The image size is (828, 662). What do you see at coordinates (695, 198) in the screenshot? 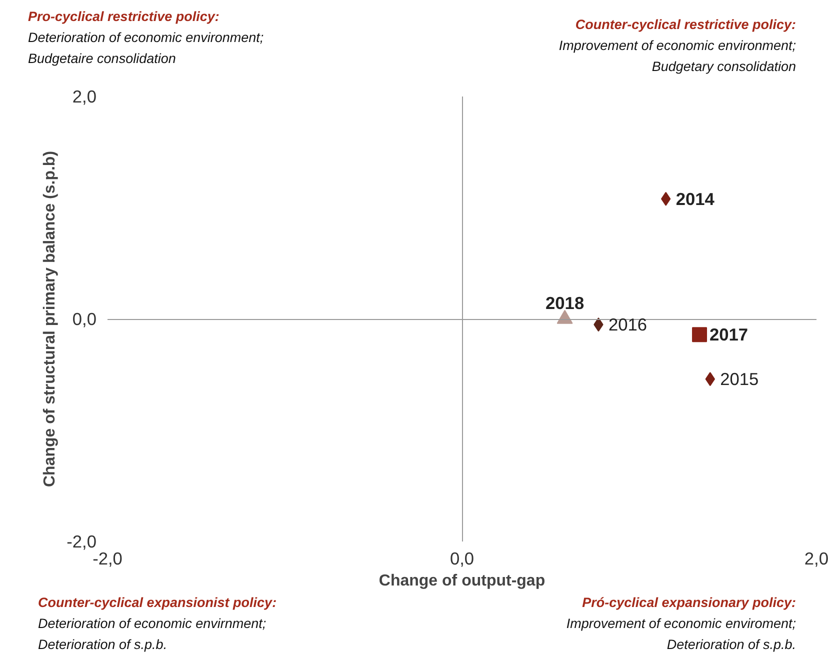
I see `series-label: 2014` at bounding box center [695, 198].